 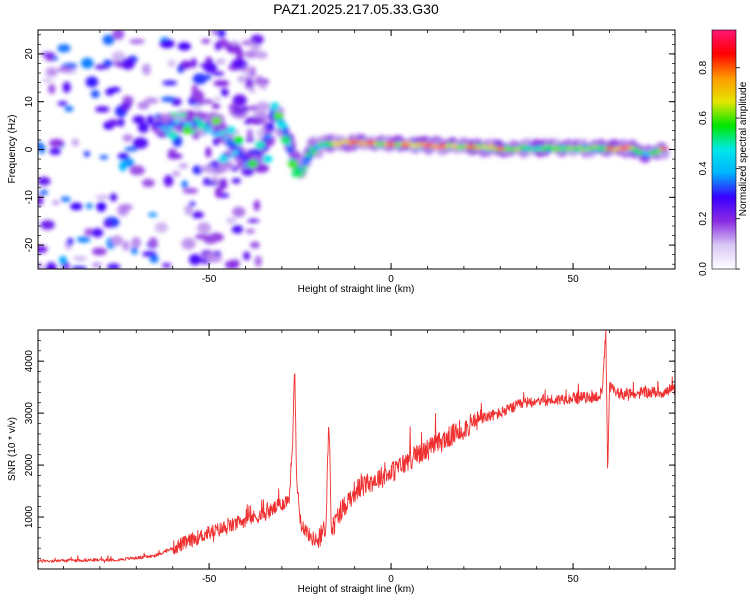 I want to click on spectrogram-y-axis-label: Frequency (Hz), so click(x=12, y=149).